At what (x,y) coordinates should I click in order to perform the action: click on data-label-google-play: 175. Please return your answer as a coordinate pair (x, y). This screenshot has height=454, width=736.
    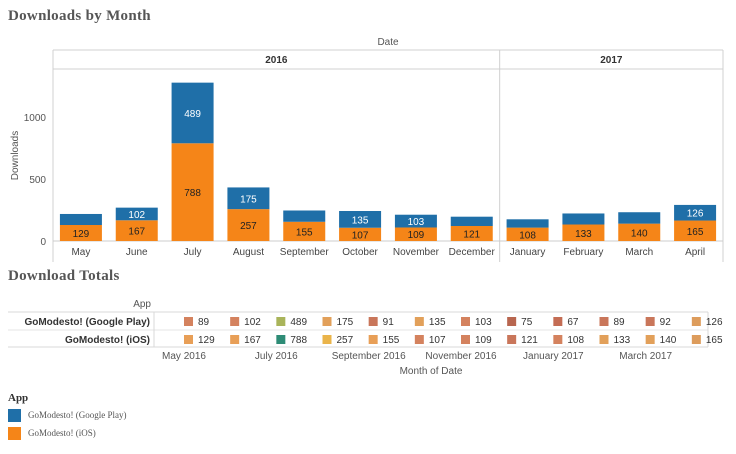
    Looking at the image, I should click on (248, 199).